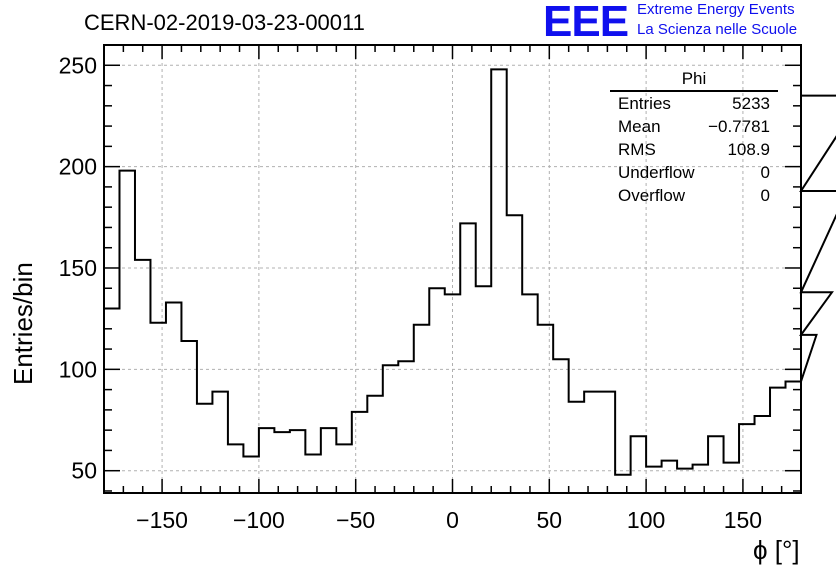 The image size is (836, 572). Describe the element at coordinates (637, 149) in the screenshot. I see `stats-label: RMS` at that location.